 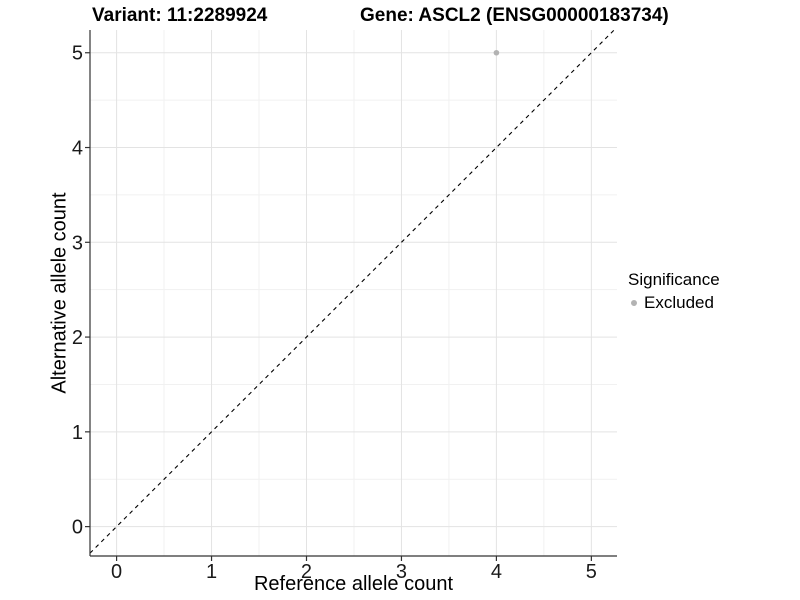 I want to click on y-tick-label: 2, so click(x=77, y=338).